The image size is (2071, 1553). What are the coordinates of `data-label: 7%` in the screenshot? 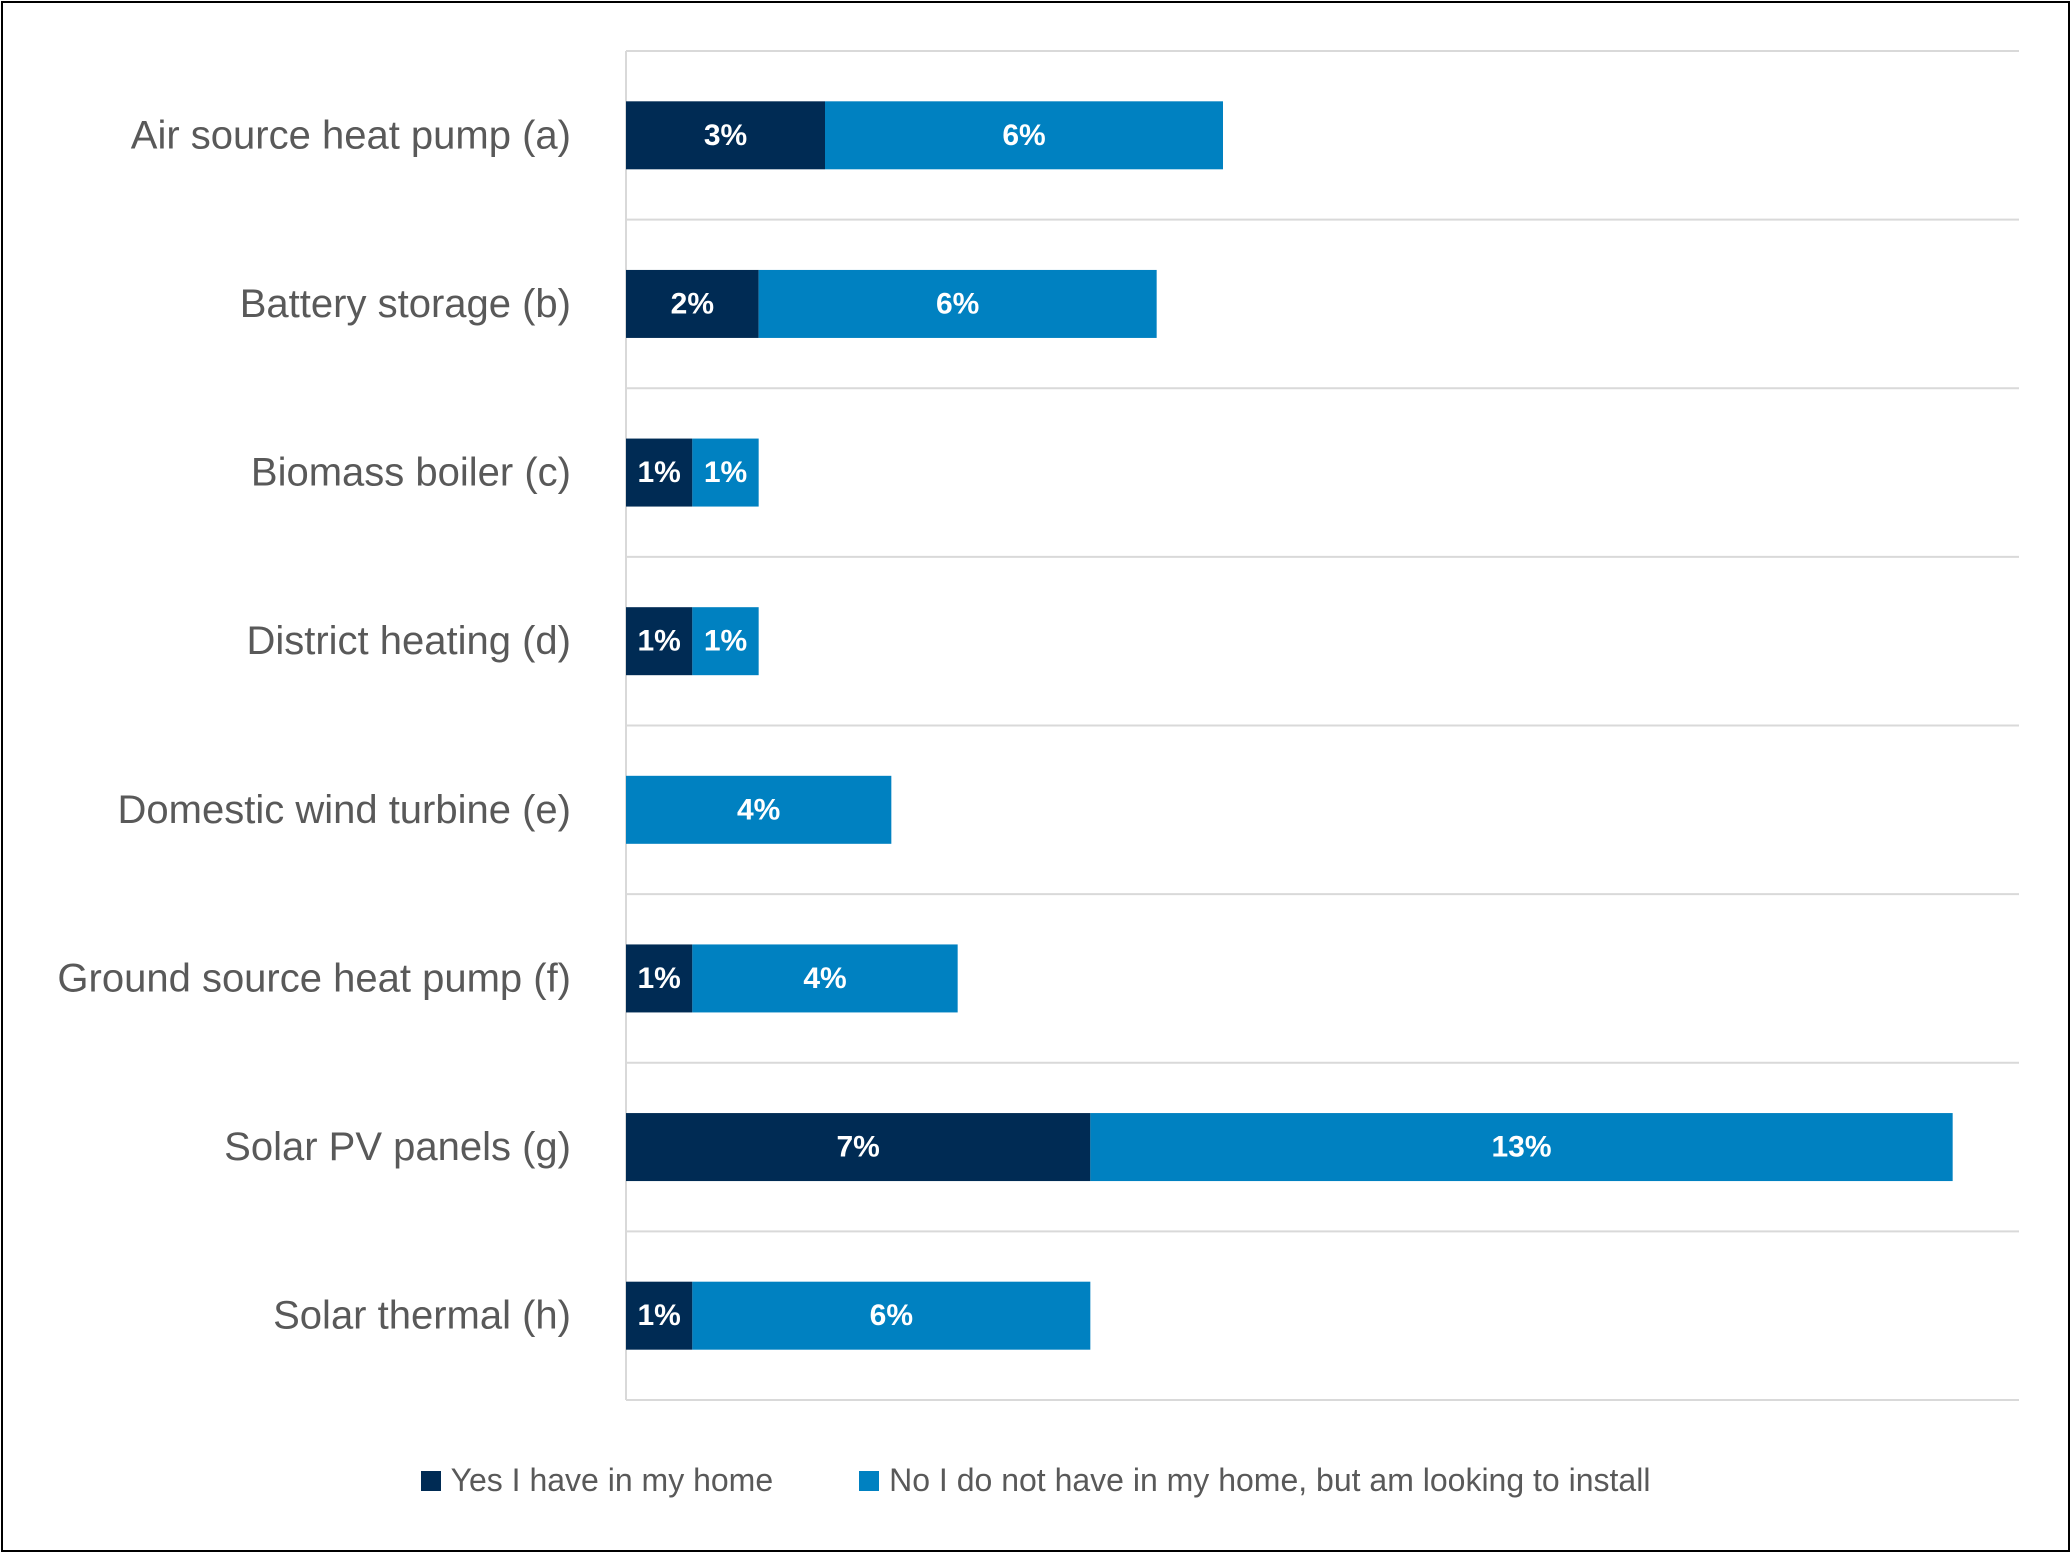 It's located at (857, 1147).